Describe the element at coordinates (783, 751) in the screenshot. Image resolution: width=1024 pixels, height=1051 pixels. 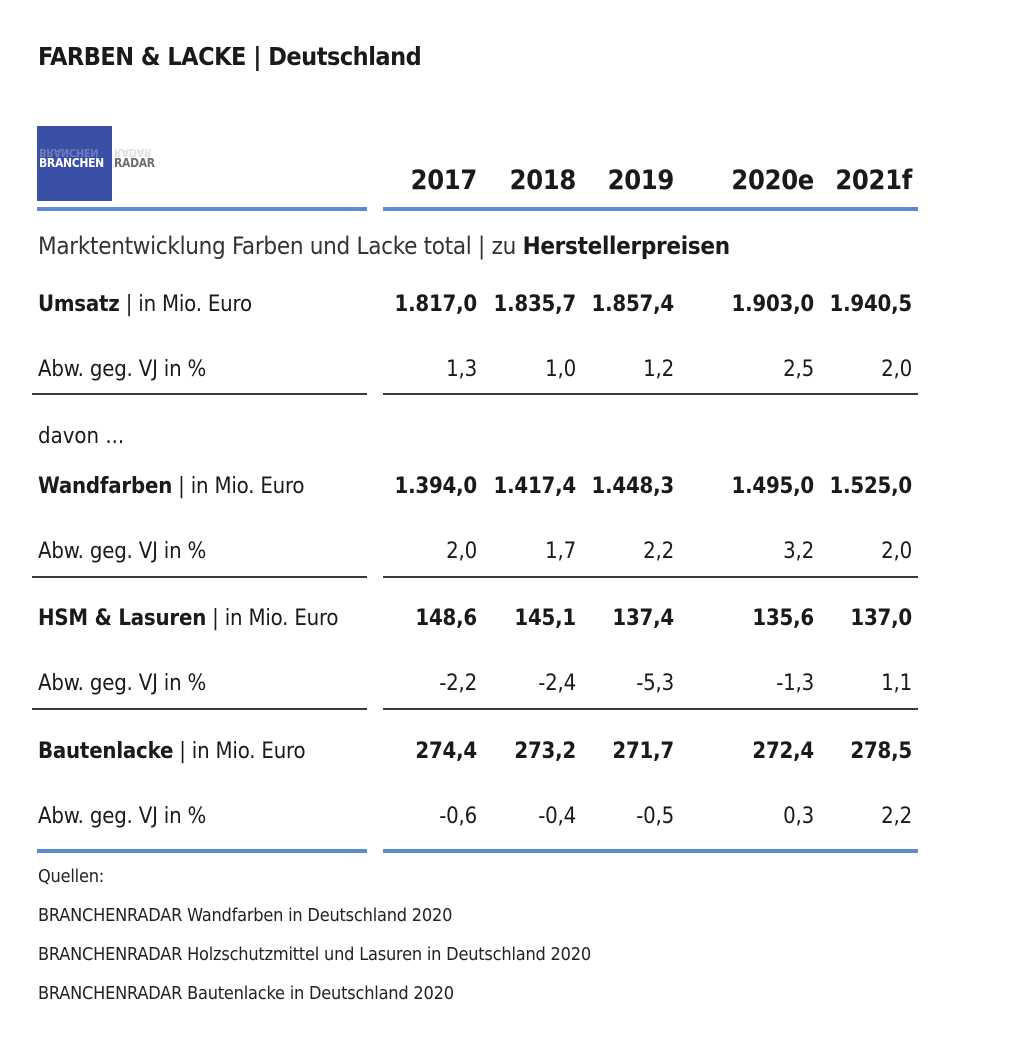
I see `value-cell: 272,4` at that location.